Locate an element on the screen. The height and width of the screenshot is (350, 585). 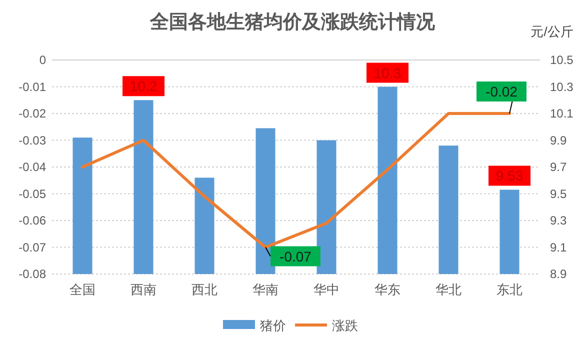
y-tick-label: -0.03 is located at coordinates (32, 140).